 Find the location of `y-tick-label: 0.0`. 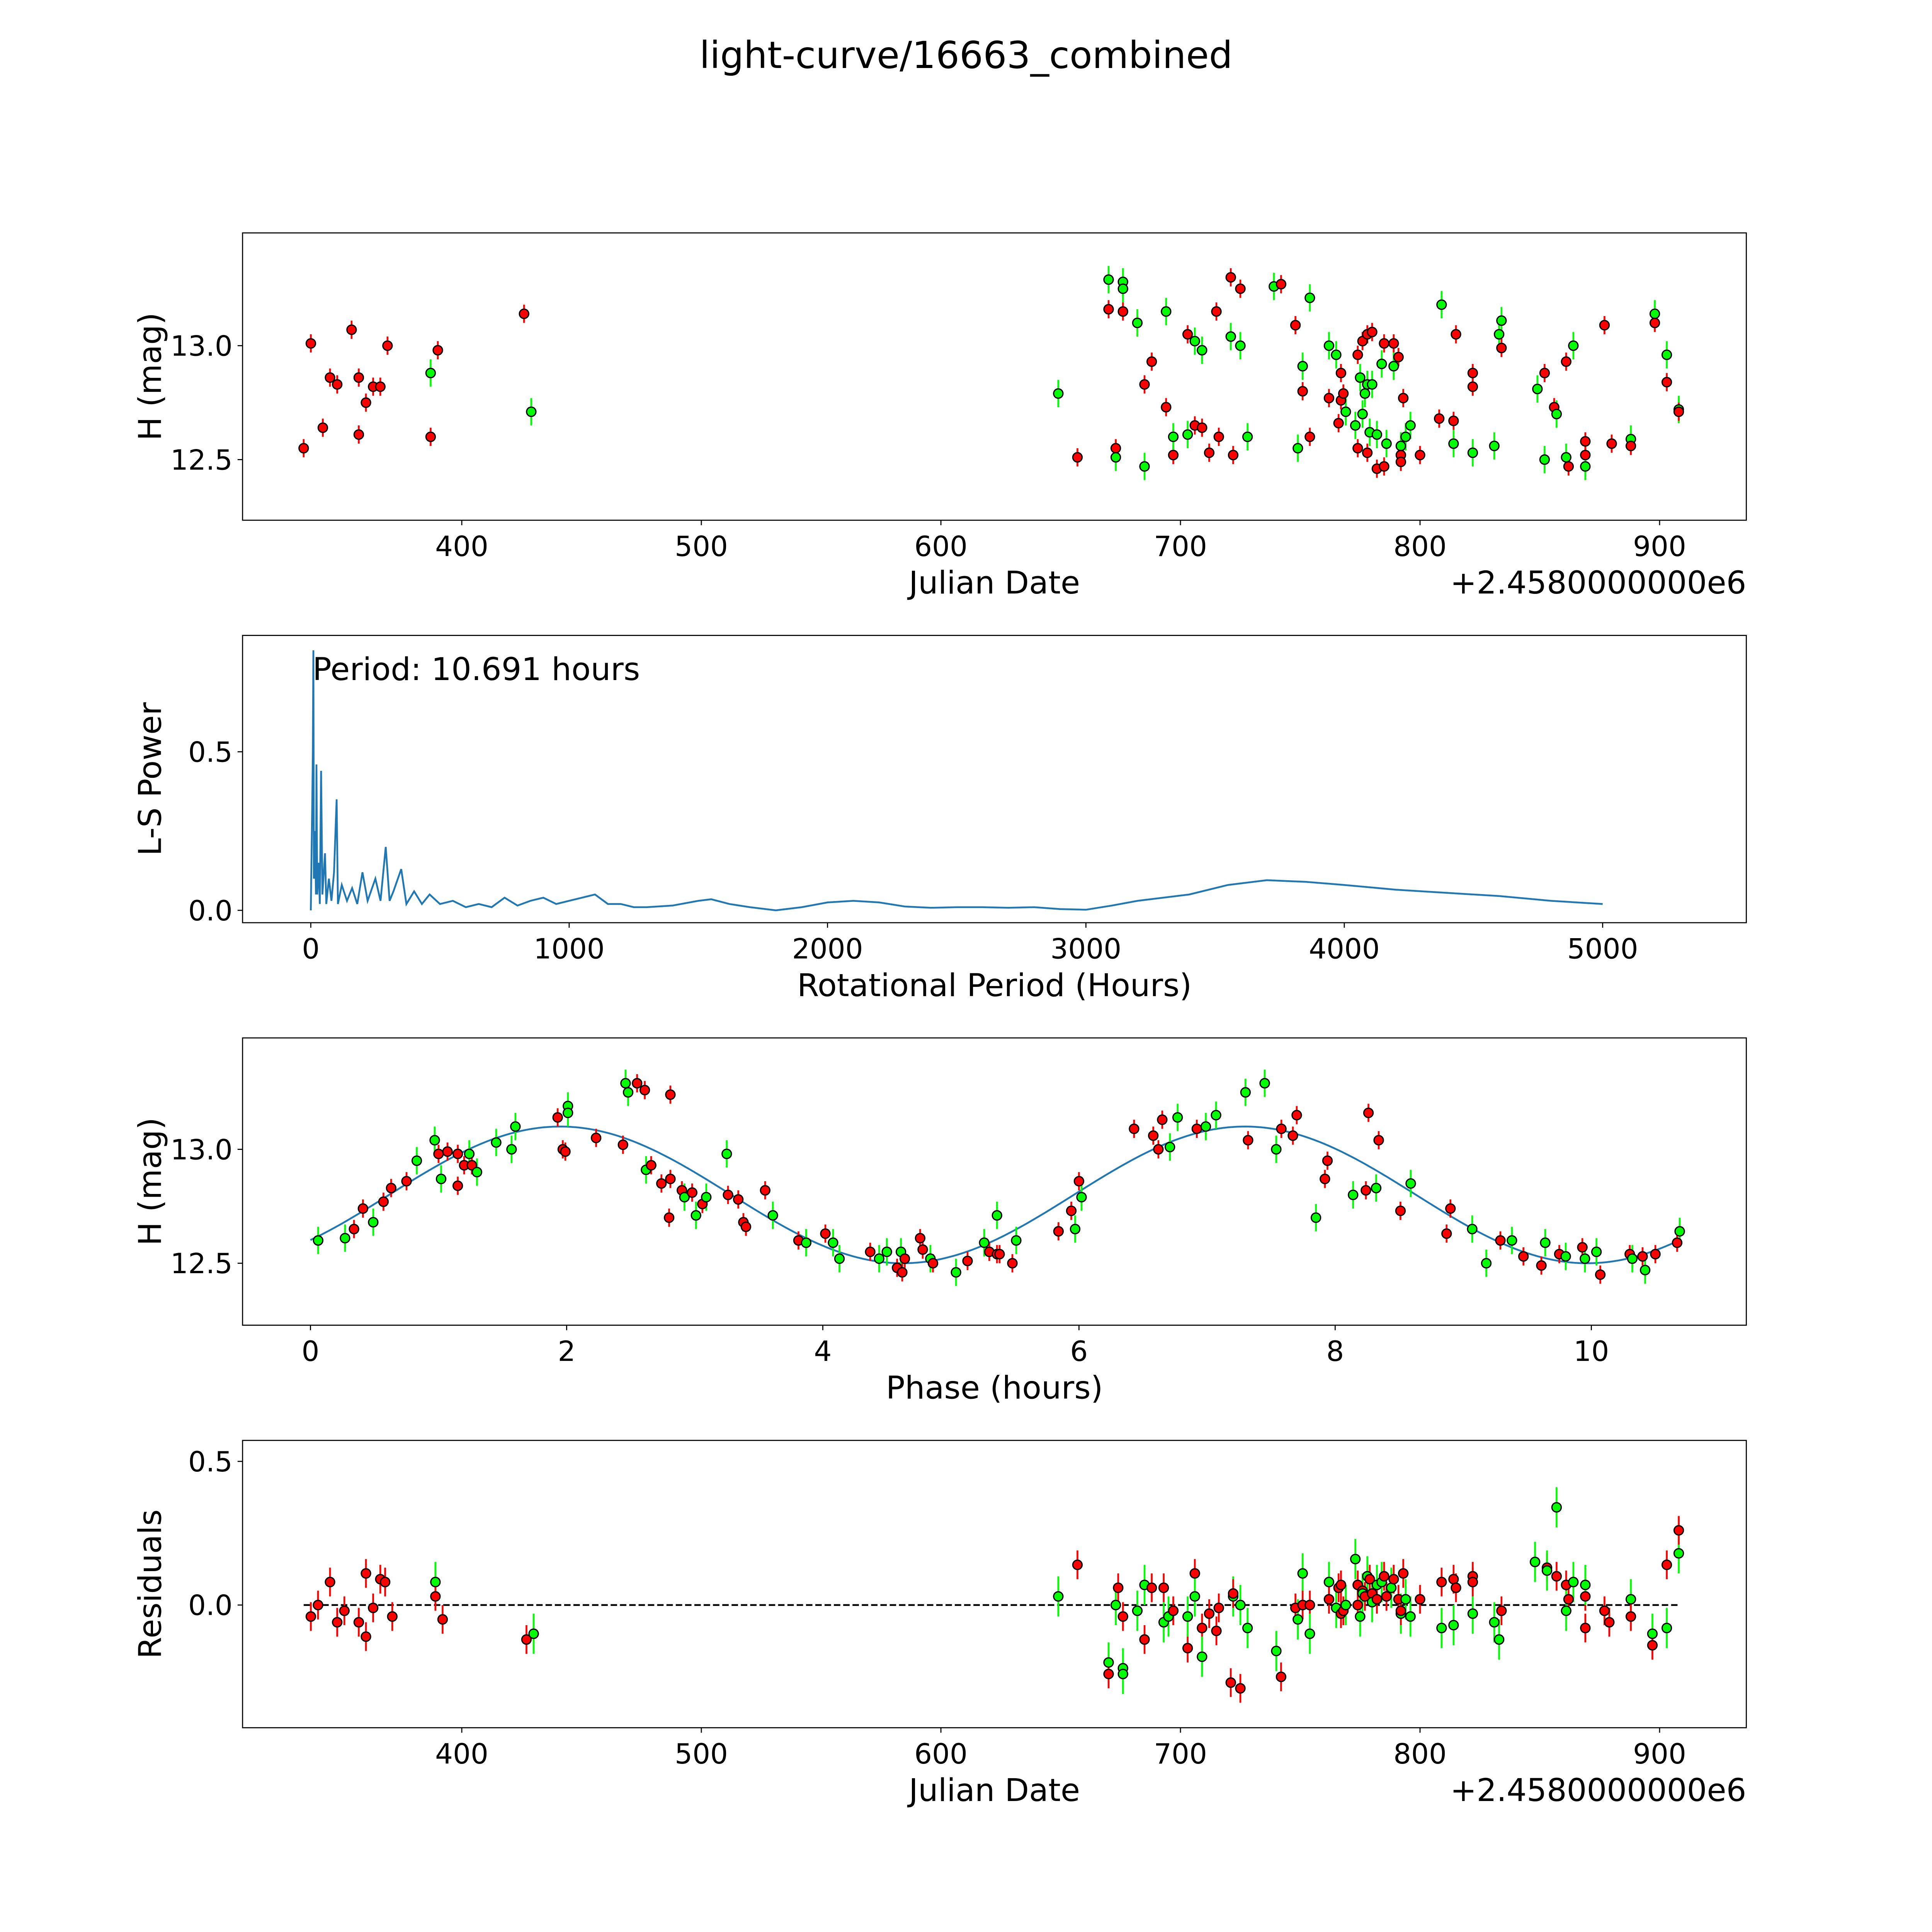

y-tick-label: 0.0 is located at coordinates (211, 911).